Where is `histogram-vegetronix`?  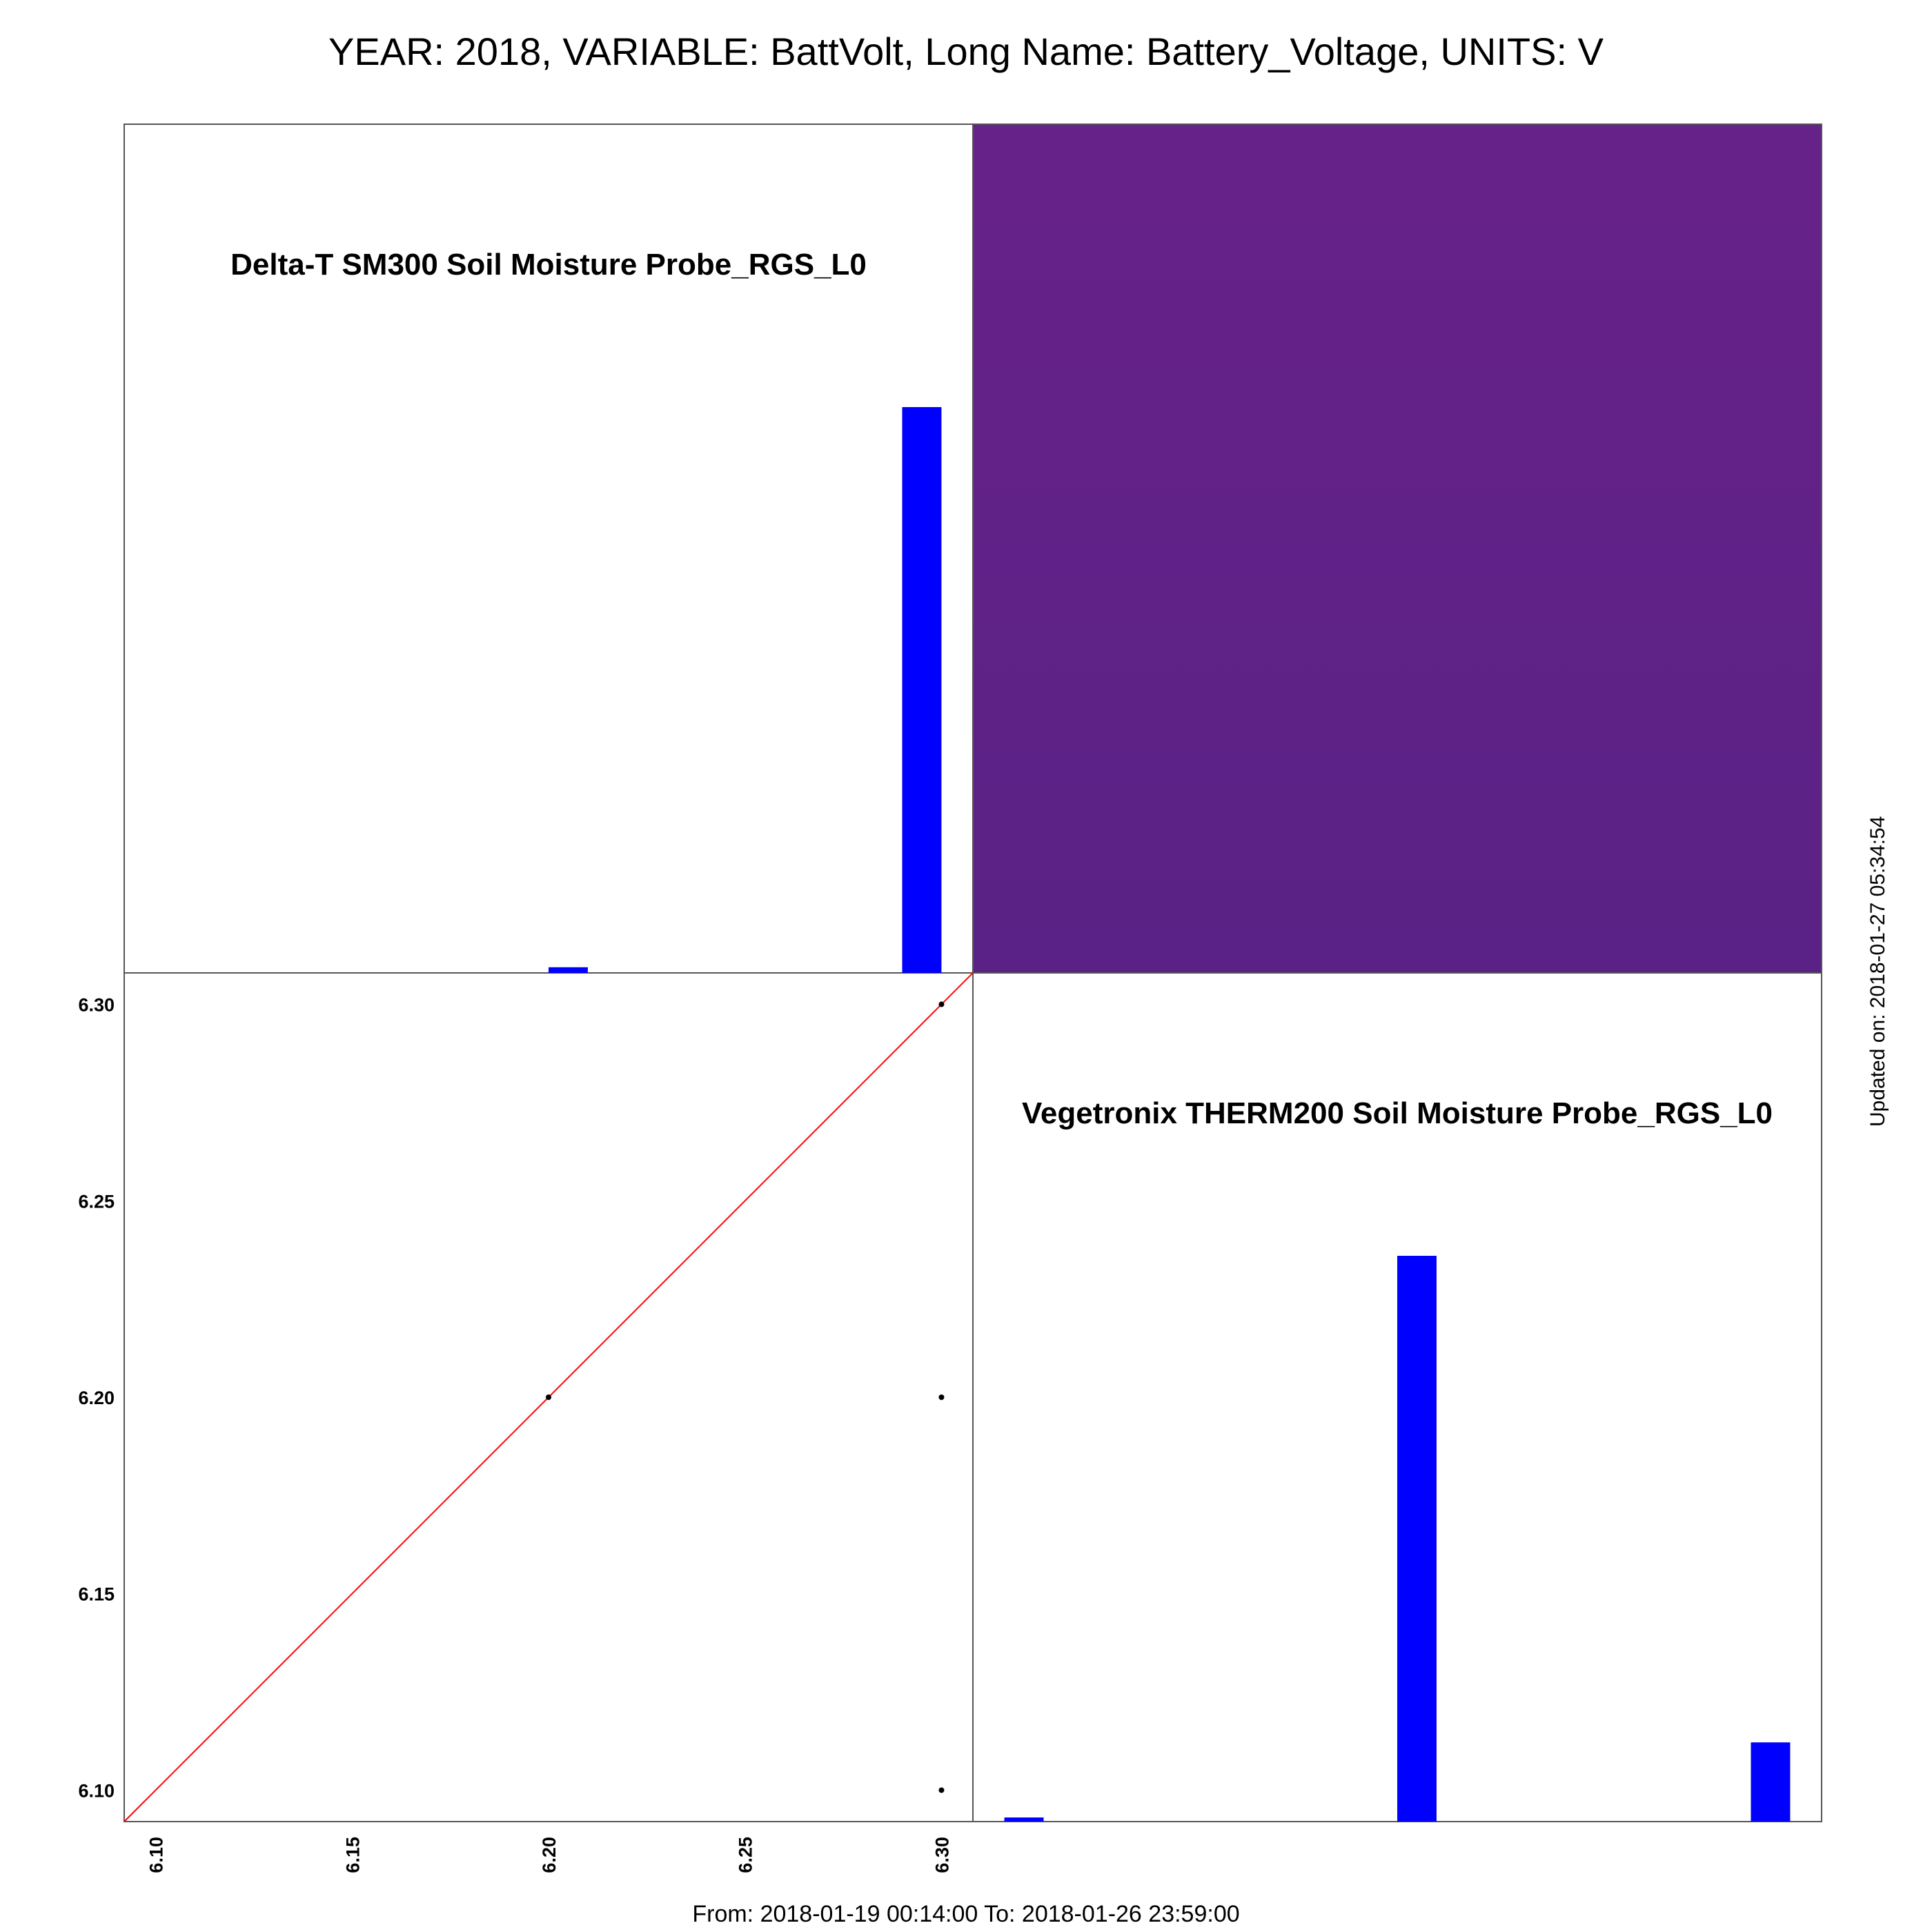 histogram-vegetronix is located at coordinates (1397, 1539).